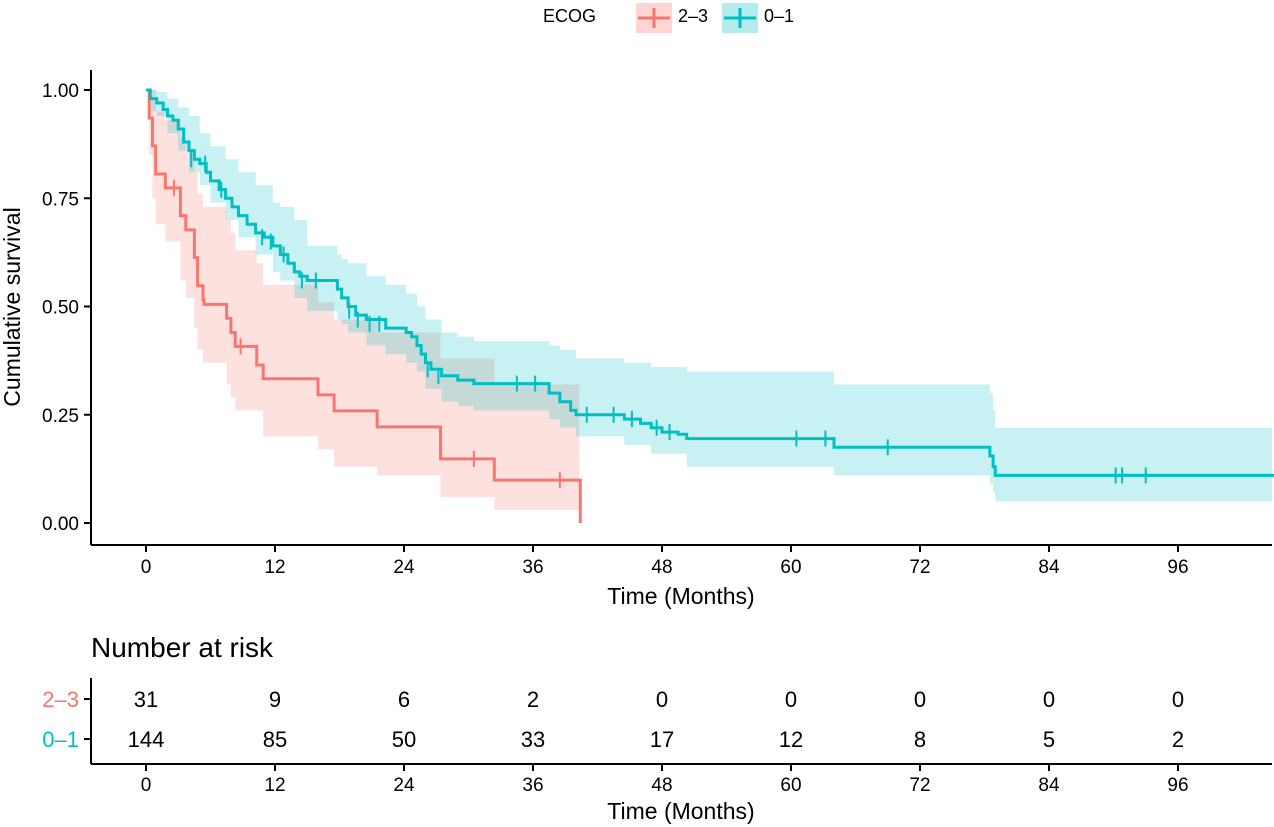 This screenshot has height=827, width=1274. What do you see at coordinates (533, 739) in the screenshot?
I see `risk-count: 33` at bounding box center [533, 739].